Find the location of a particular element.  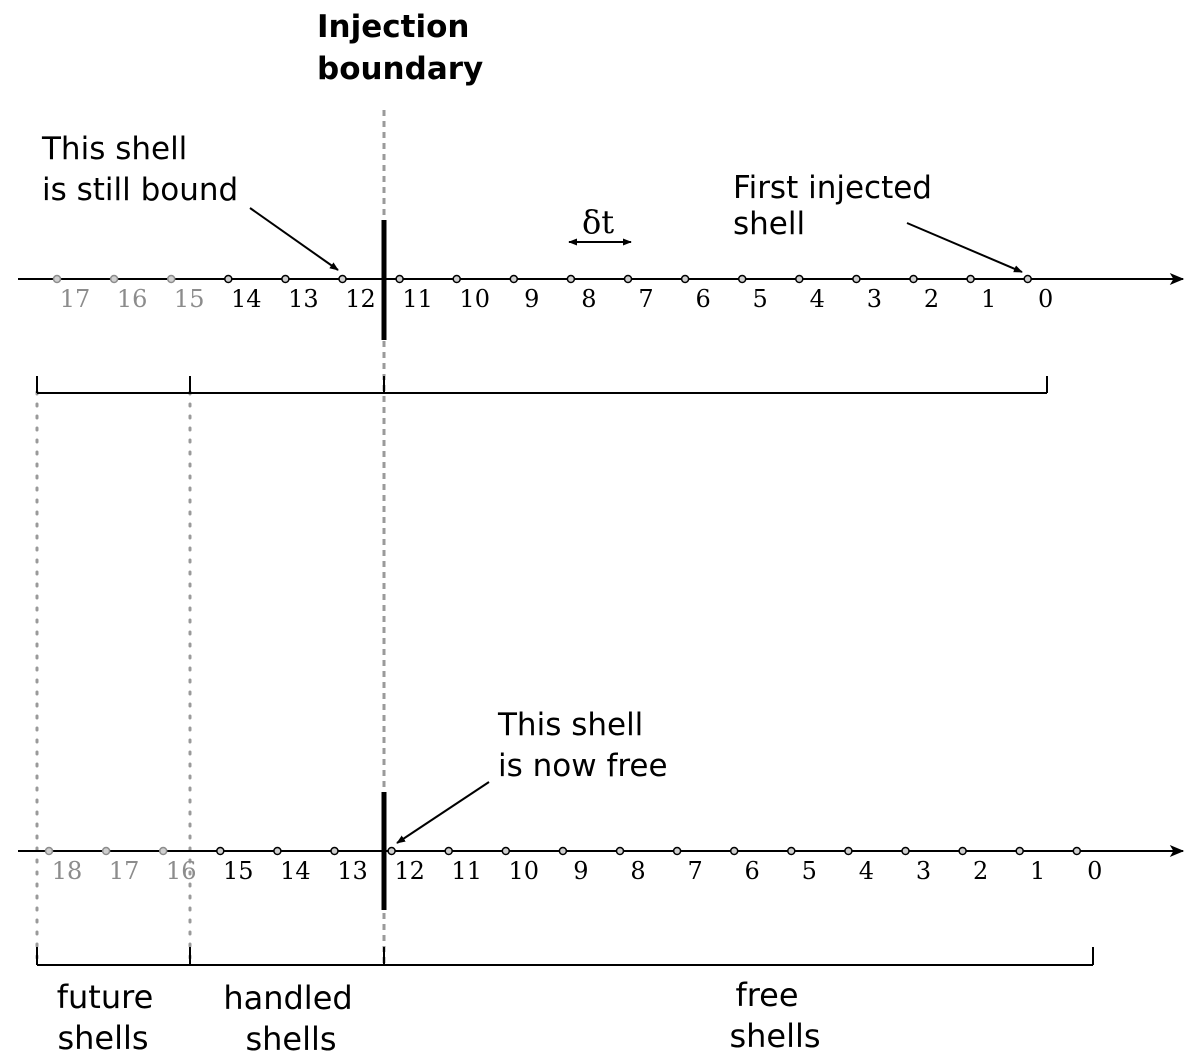

first-injected-label-line-1: First injected is located at coordinates (832, 188).